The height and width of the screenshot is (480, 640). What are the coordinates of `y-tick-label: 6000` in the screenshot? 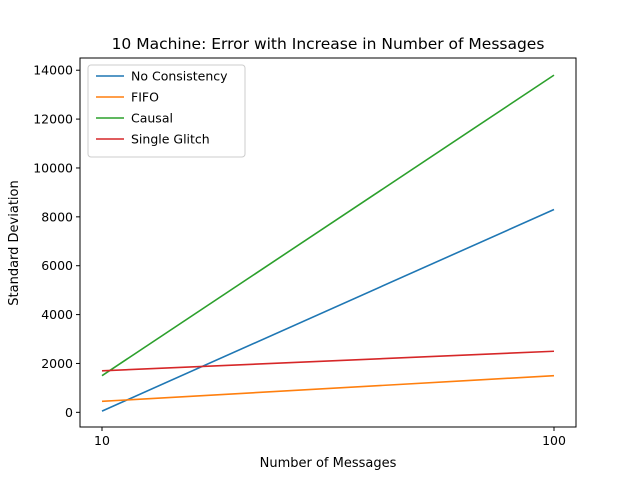 It's located at (57, 265).